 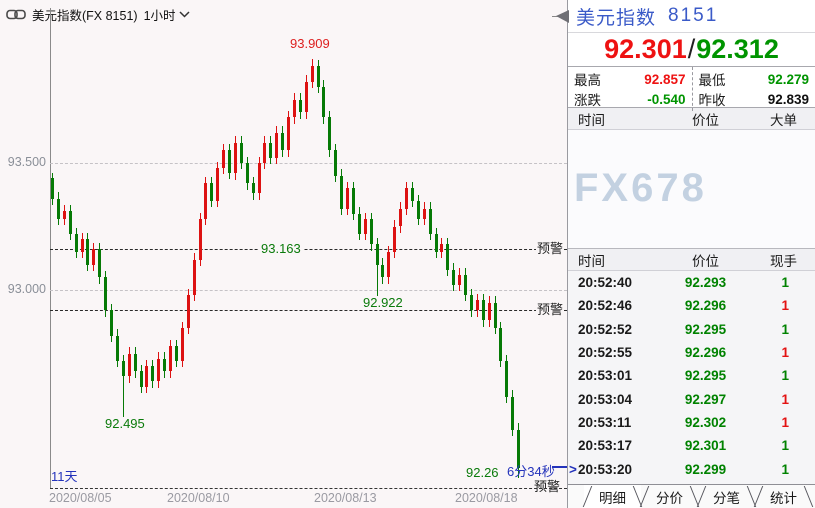 What do you see at coordinates (547, 486) in the screenshot?
I see `alert3-tag: 预警` at bounding box center [547, 486].